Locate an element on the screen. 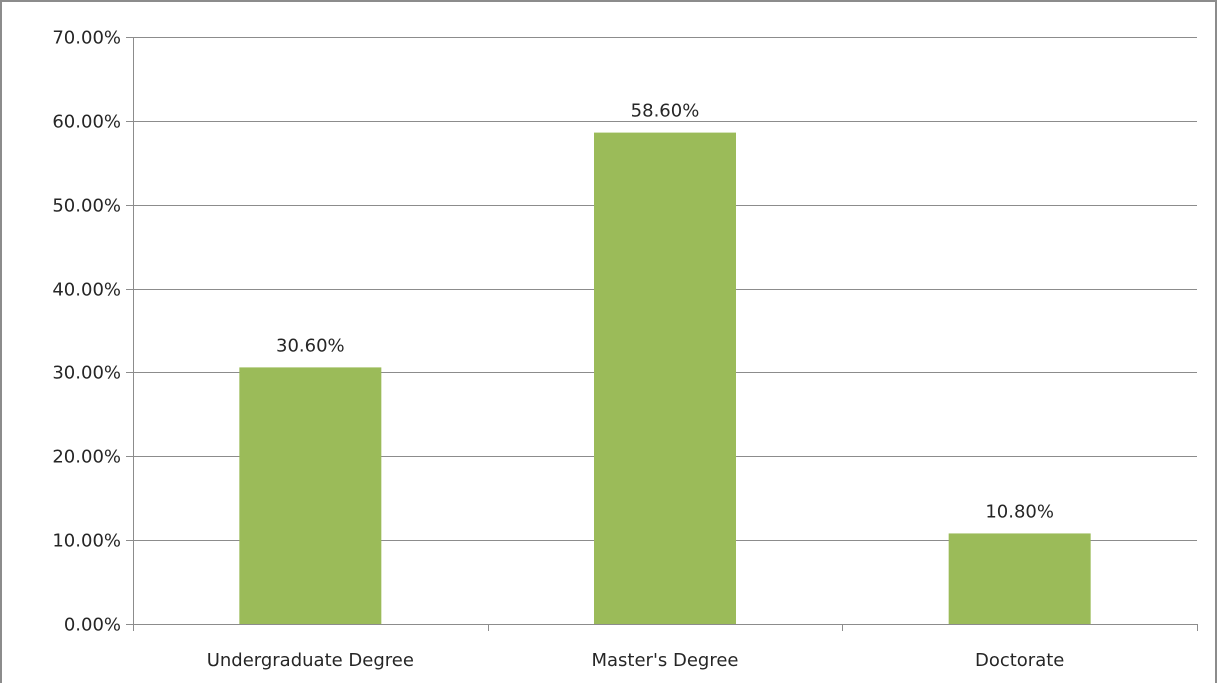  data-label: 10.80% is located at coordinates (1019, 511).